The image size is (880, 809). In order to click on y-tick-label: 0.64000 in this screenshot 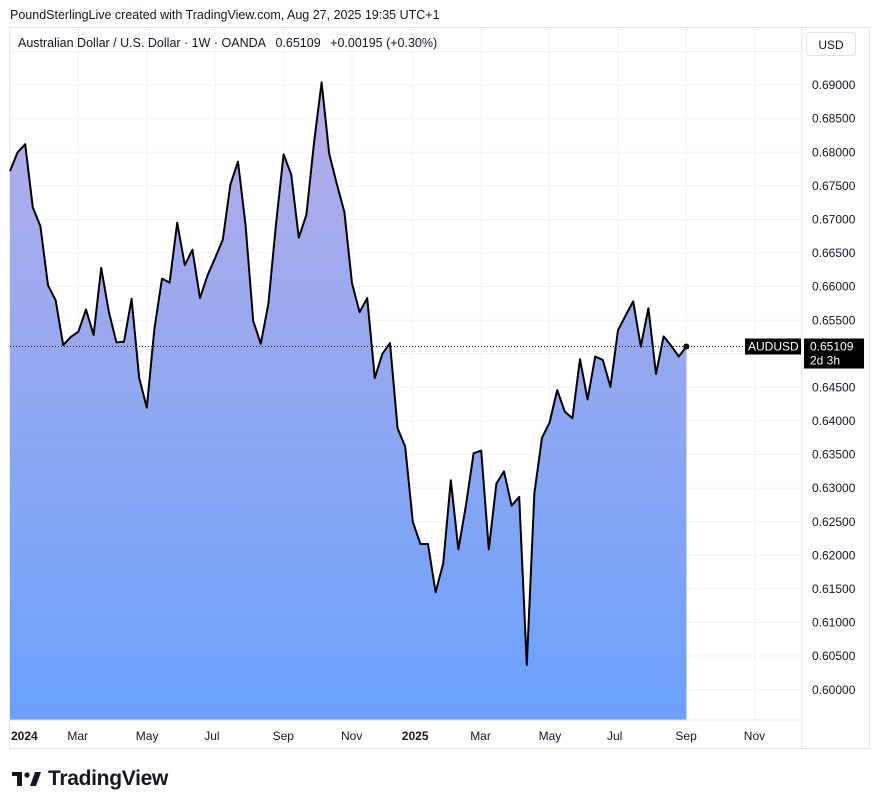, I will do `click(834, 421)`.